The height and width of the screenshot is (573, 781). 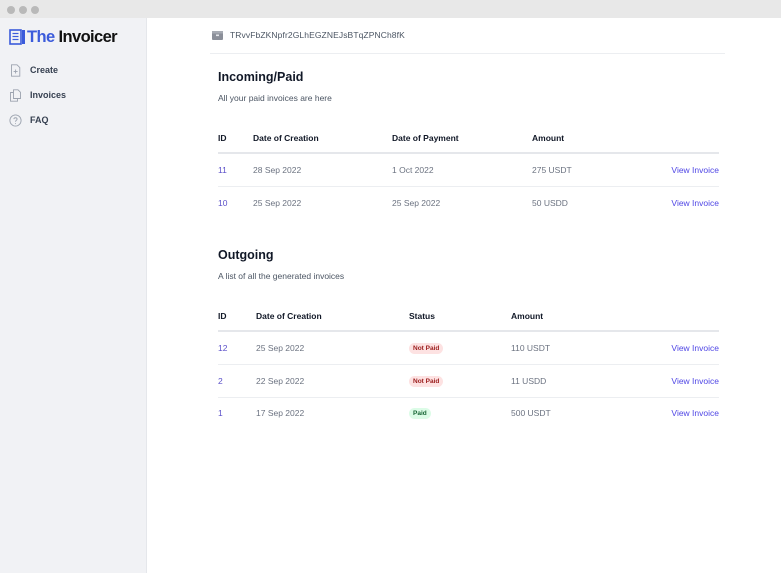 I want to click on sidebar-item-faq: FAQ, so click(x=29, y=120).